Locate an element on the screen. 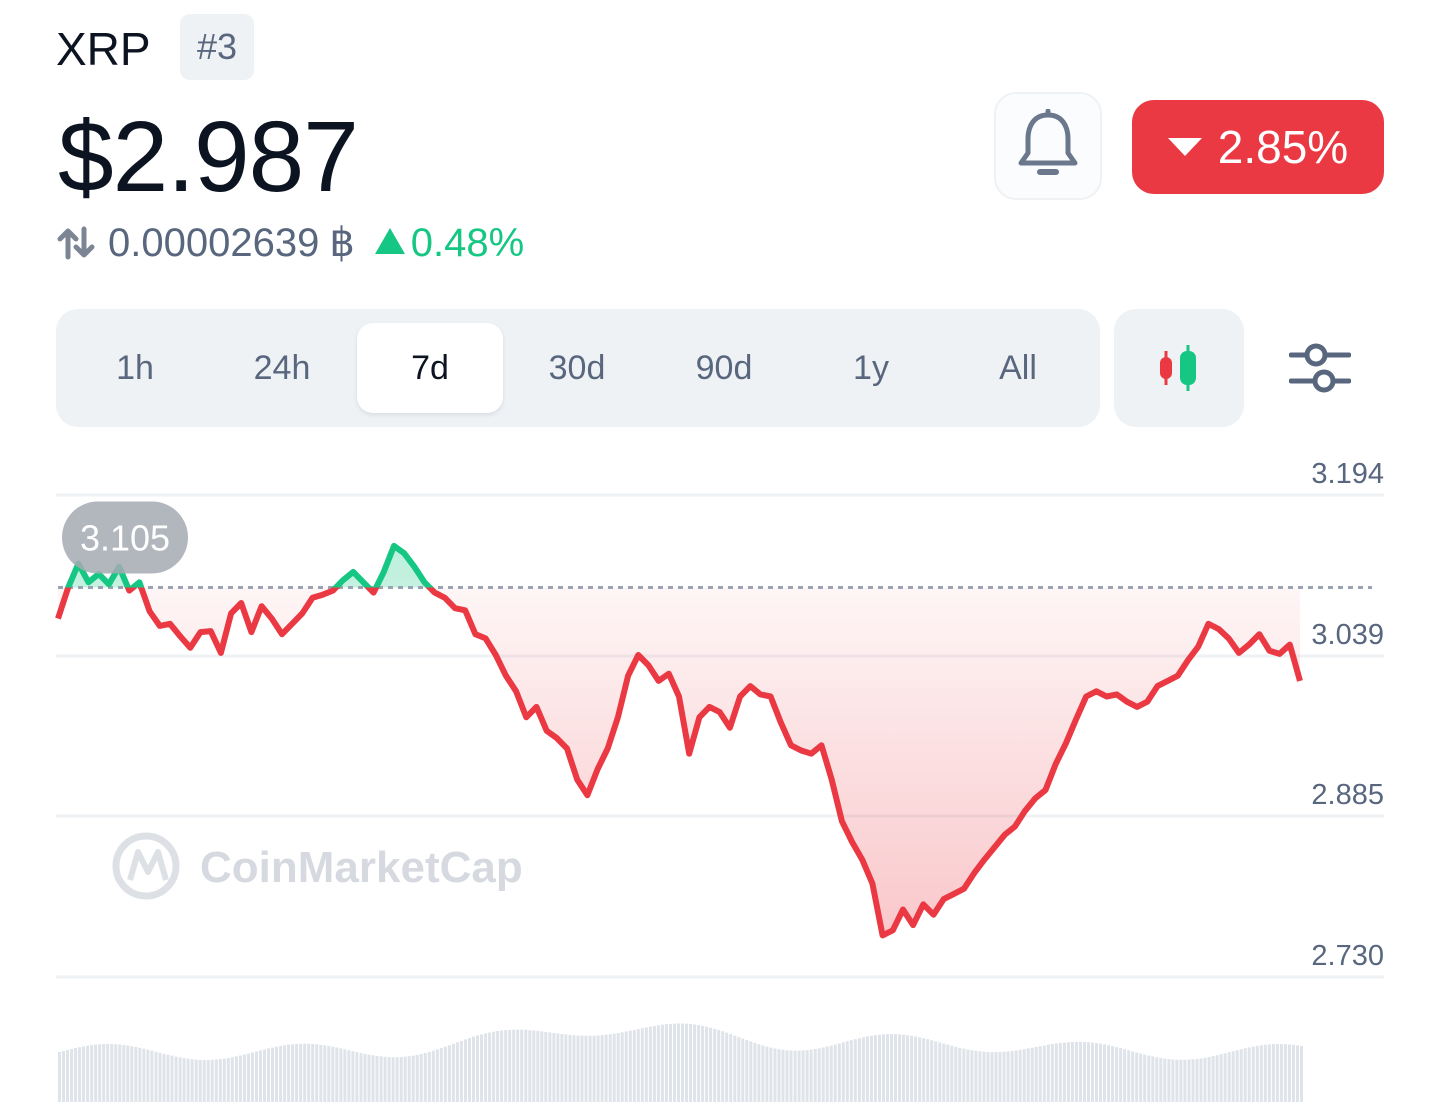 This screenshot has width=1440, height=1116. tab-1y: 1y is located at coordinates (871, 367).